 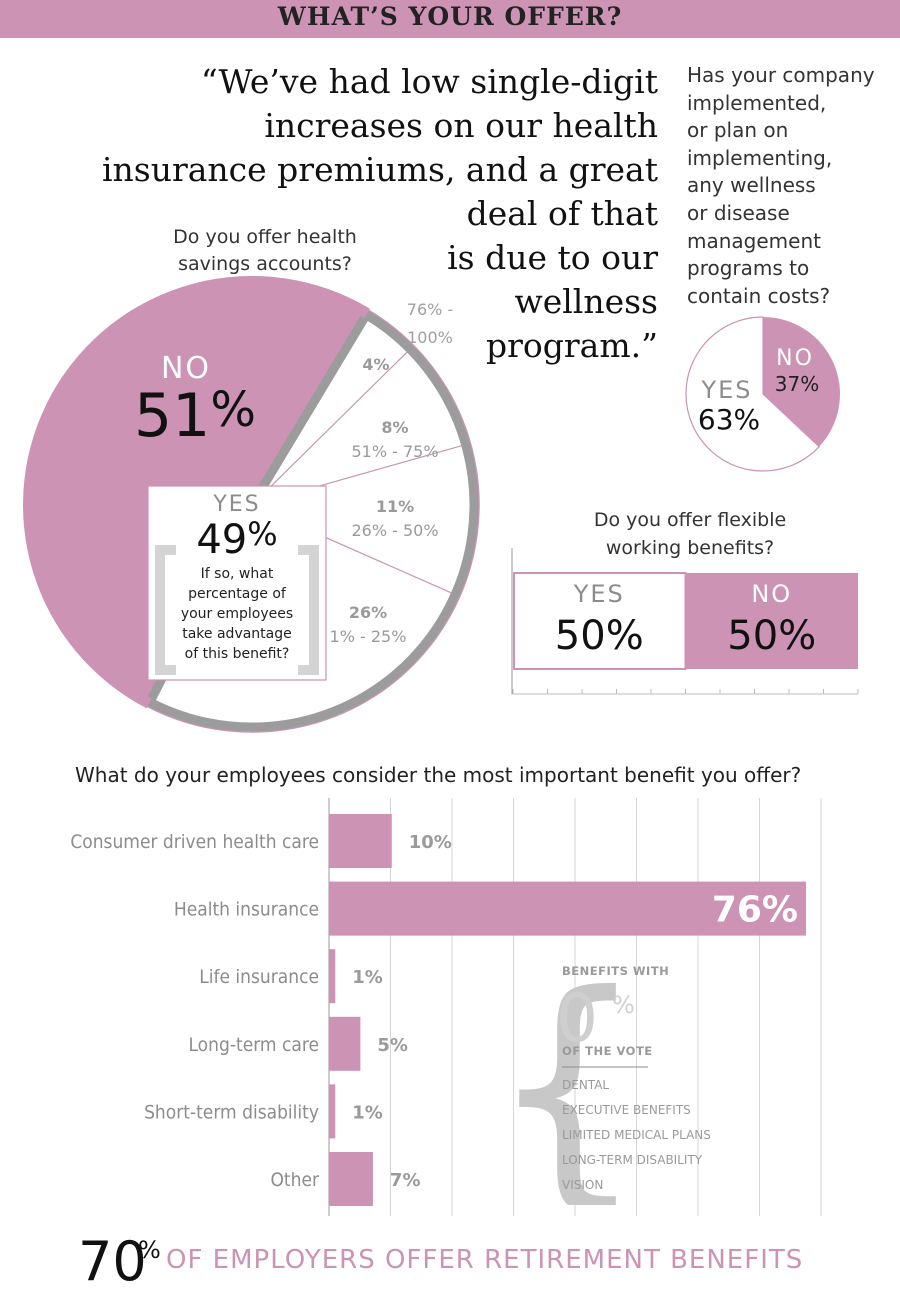 I want to click on follow-up-line: your employees, so click(x=237, y=614).